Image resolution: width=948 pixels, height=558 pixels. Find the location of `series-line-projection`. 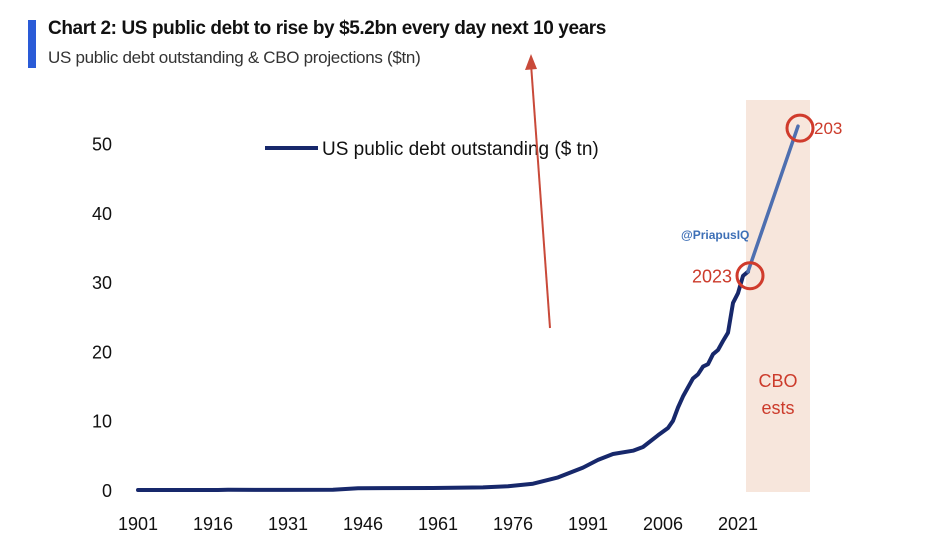

series-line-projection is located at coordinates (773, 199).